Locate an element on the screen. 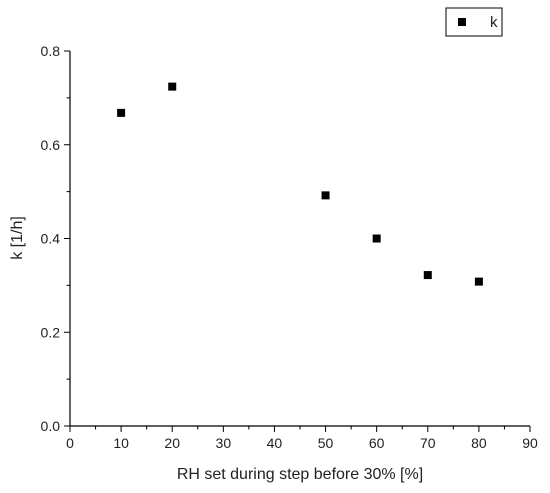 The width and height of the screenshot is (550, 493). x-tick-label: 80 is located at coordinates (479, 443).